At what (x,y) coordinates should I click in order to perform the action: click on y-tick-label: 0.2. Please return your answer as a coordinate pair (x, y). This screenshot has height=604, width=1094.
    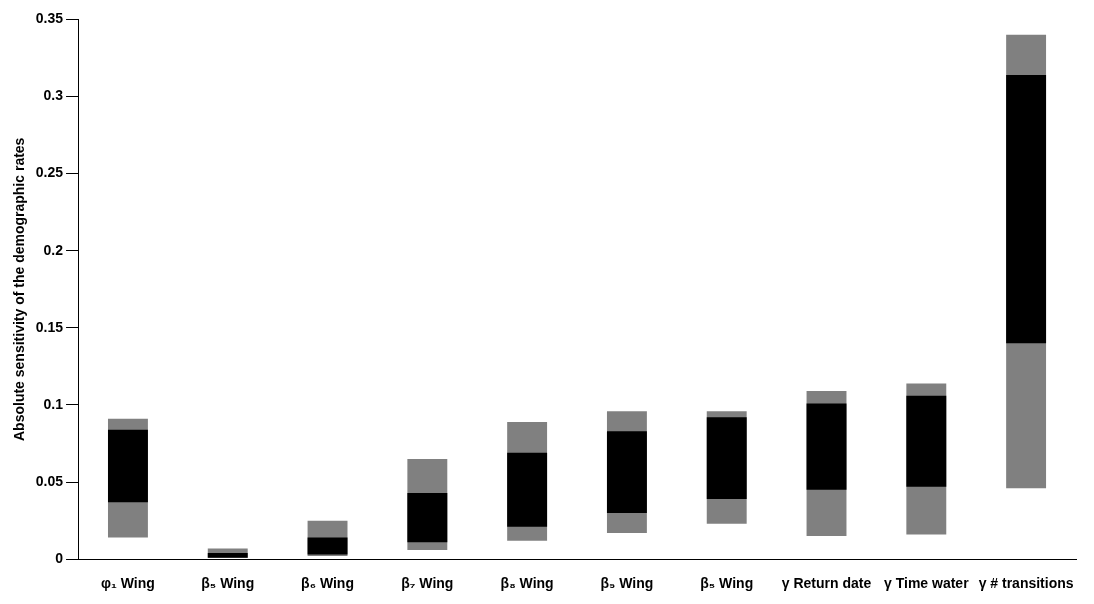
    Looking at the image, I should click on (53, 249).